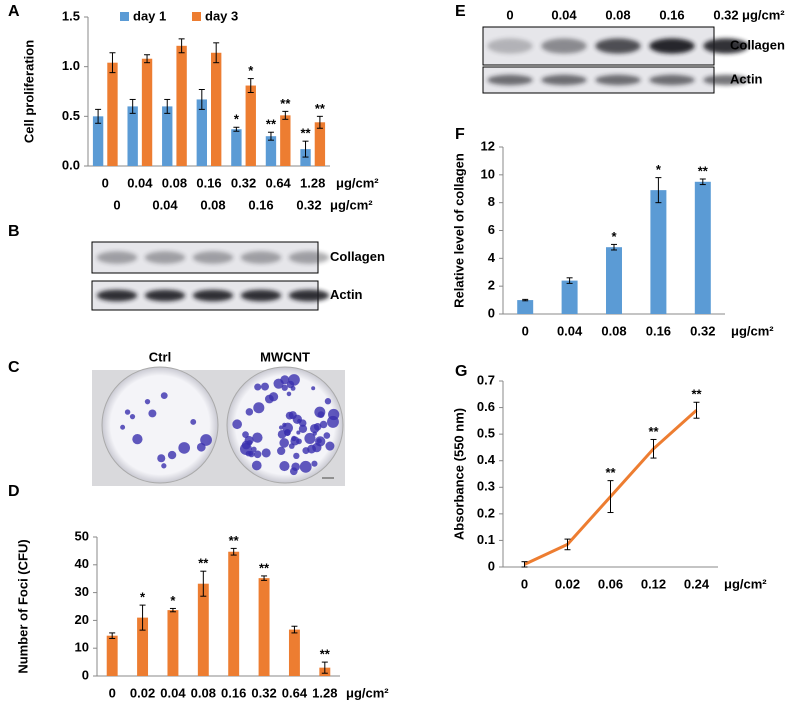 This screenshot has width=789, height=703. I want to click on blot-unit: μg/cm², so click(351, 204).